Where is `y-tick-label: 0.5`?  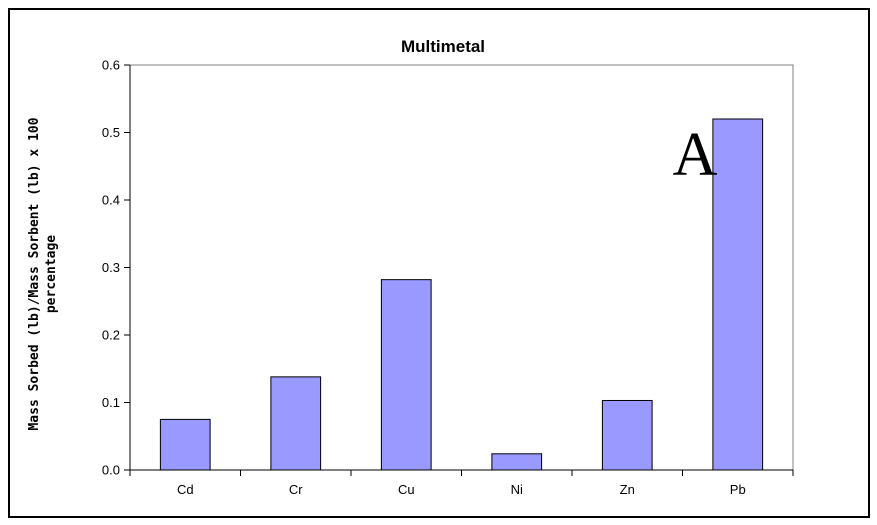 y-tick-label: 0.5 is located at coordinates (111, 132).